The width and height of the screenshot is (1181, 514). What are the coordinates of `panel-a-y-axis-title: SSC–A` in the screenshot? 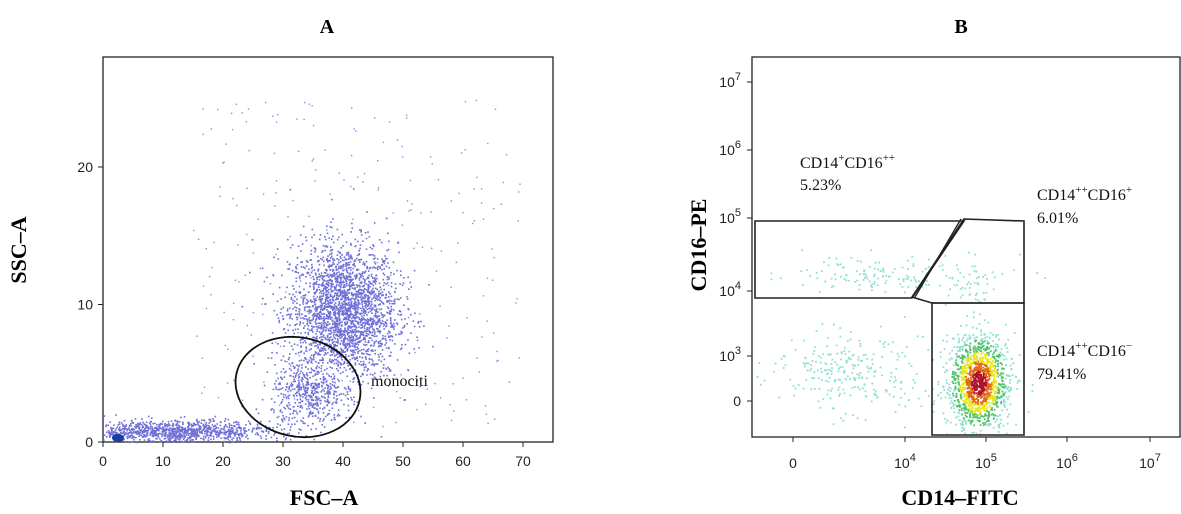 It's located at (18, 249).